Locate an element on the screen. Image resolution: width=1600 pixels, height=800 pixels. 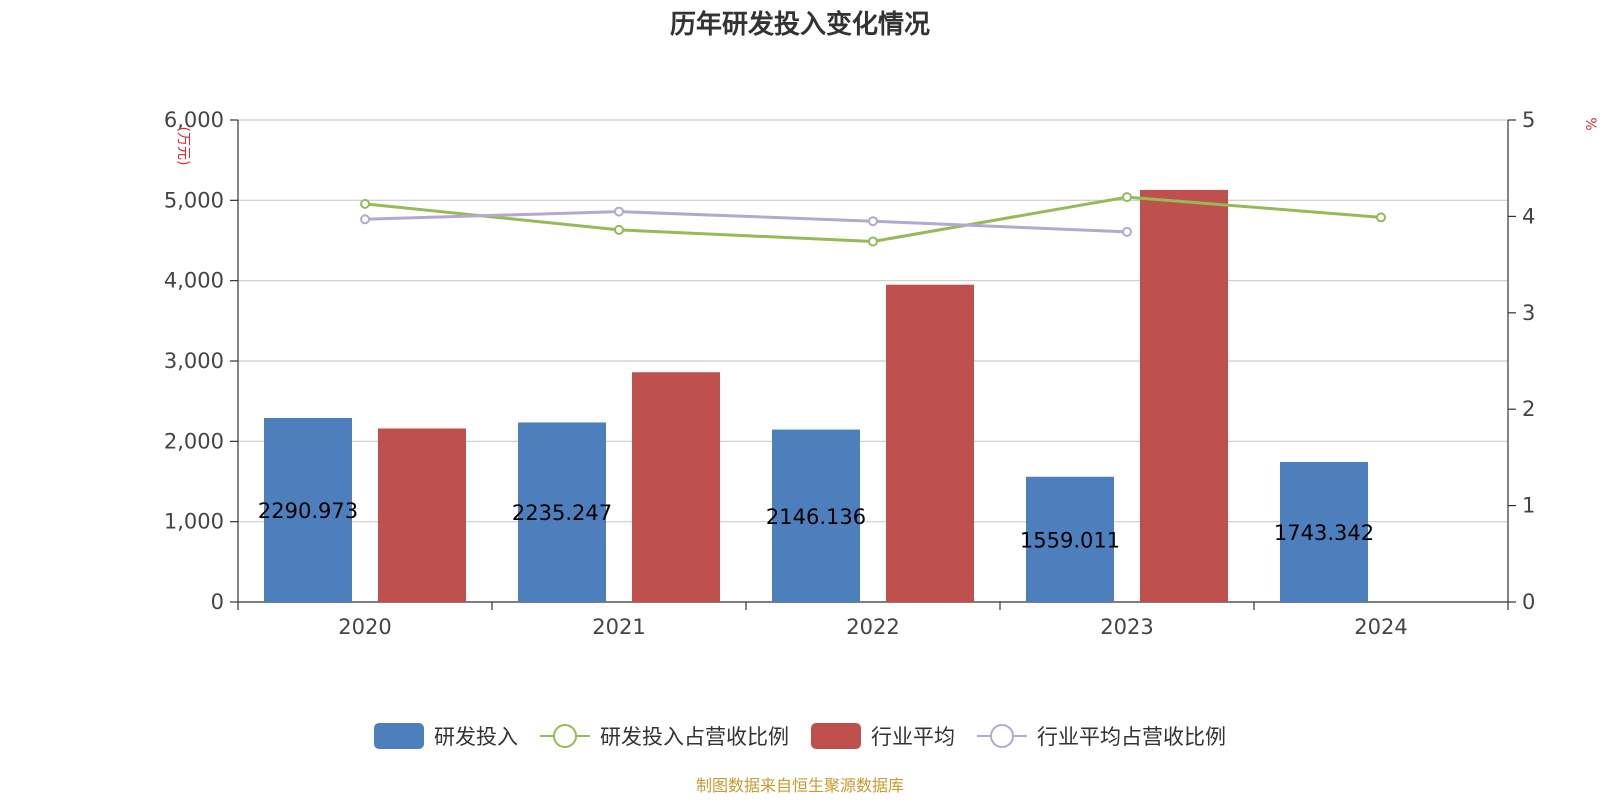
left-tick-label: 6,000 is located at coordinates (194, 120).